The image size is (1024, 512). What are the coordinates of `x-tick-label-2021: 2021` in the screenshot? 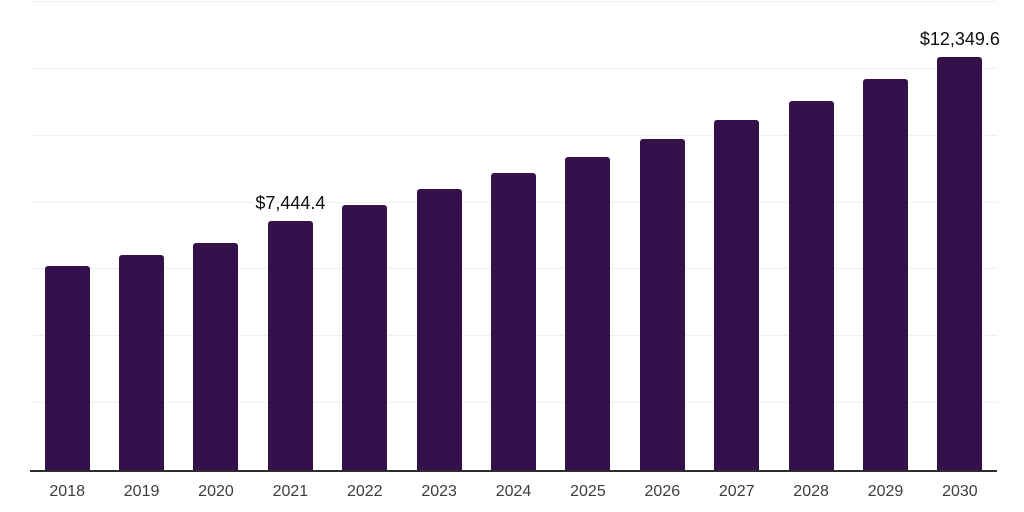 It's located at (290, 491).